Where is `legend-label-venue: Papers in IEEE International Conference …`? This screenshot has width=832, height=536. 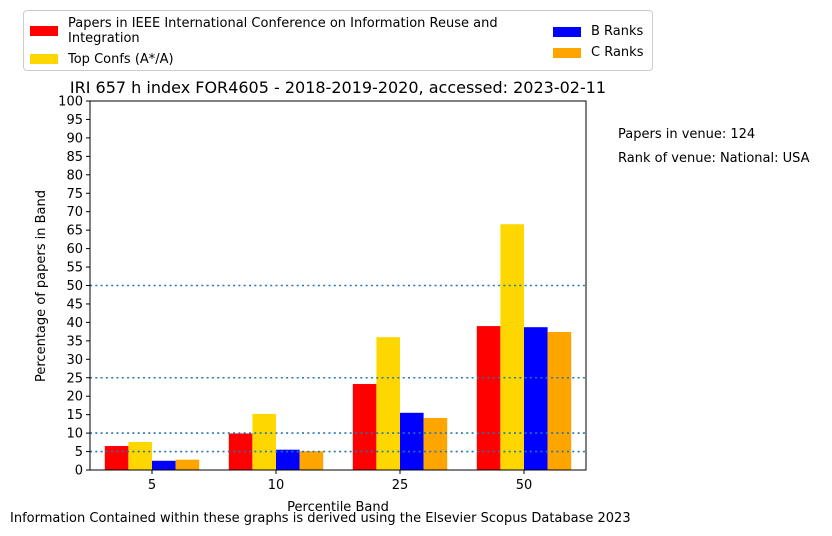
legend-label-venue: Papers in IEEE International Conference … is located at coordinates (283, 31).